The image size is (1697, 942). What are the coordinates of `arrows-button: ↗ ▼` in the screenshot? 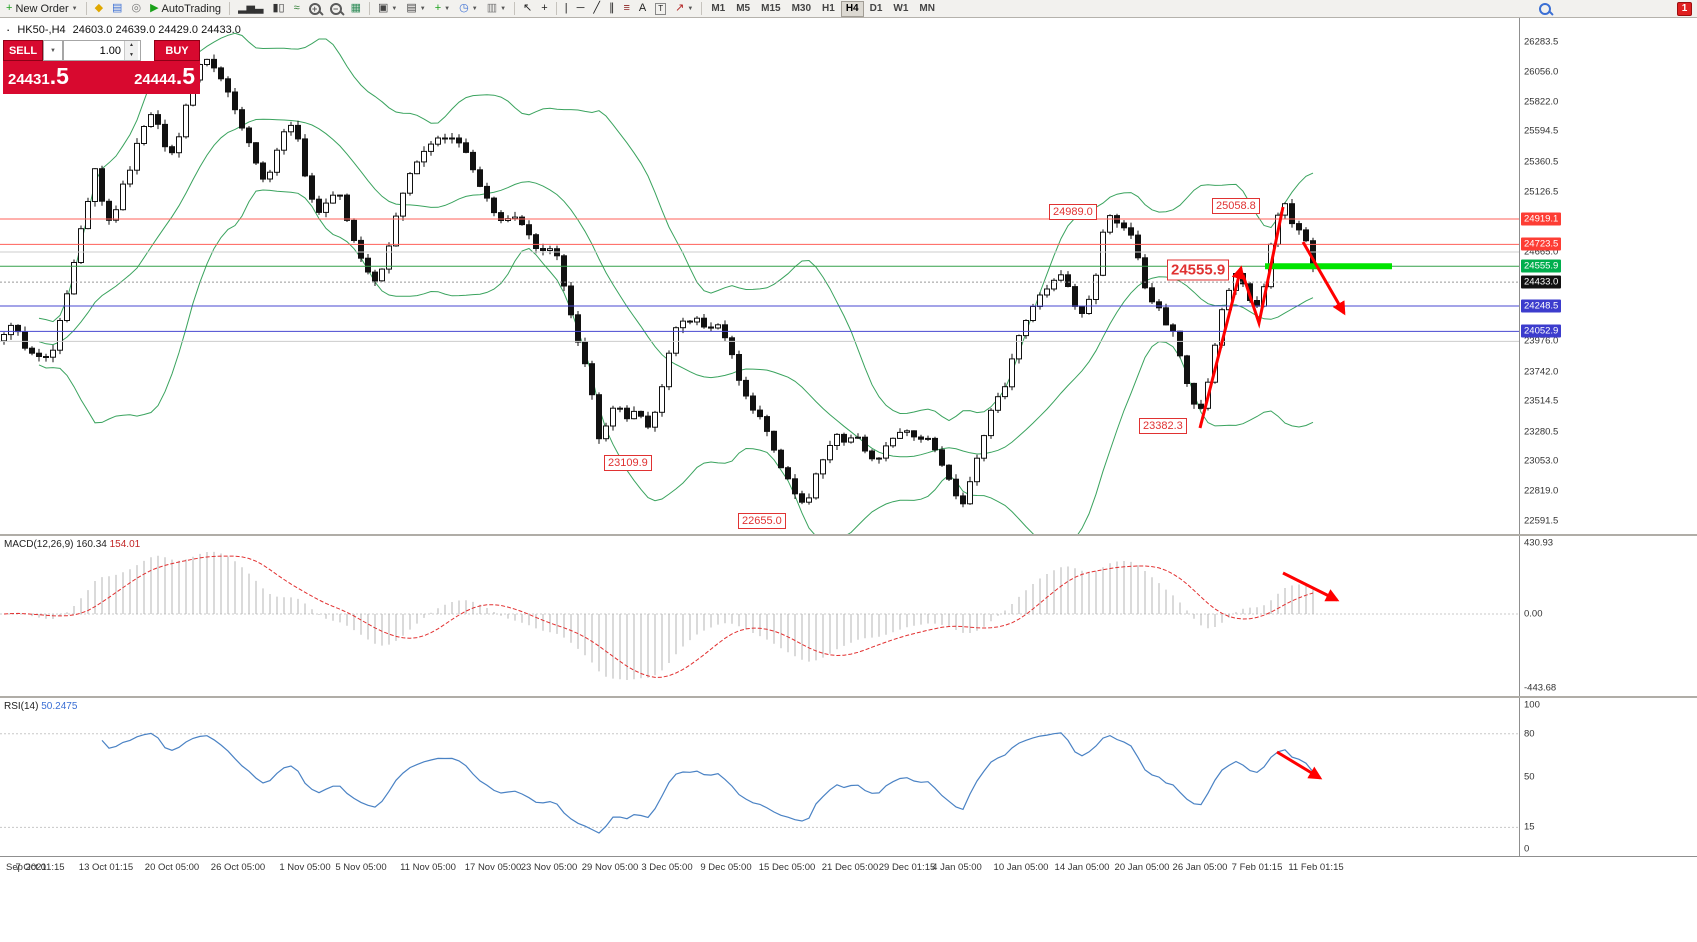 It's located at (684, 9).